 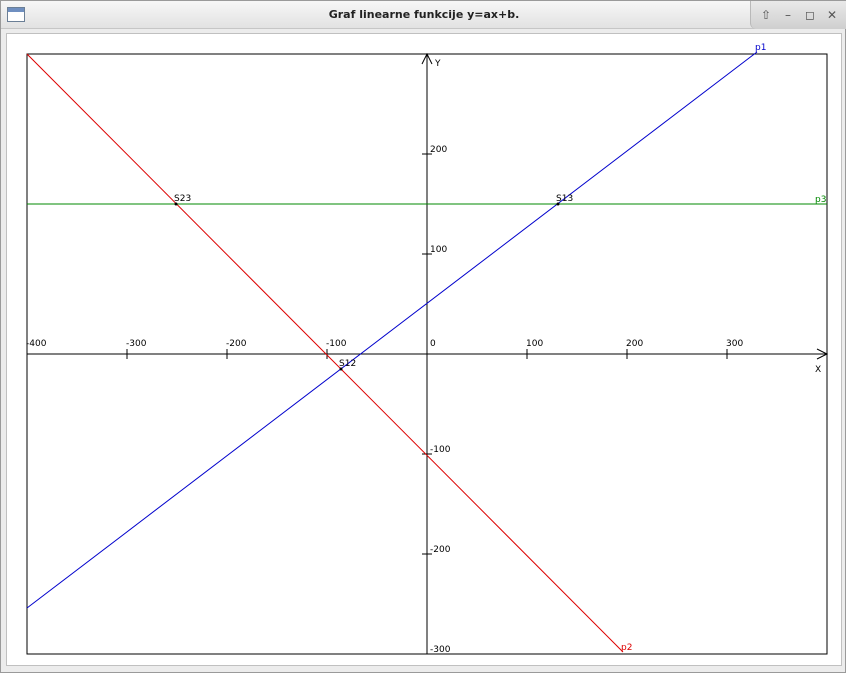 I want to click on y-tick-label: 100, so click(x=438, y=250).